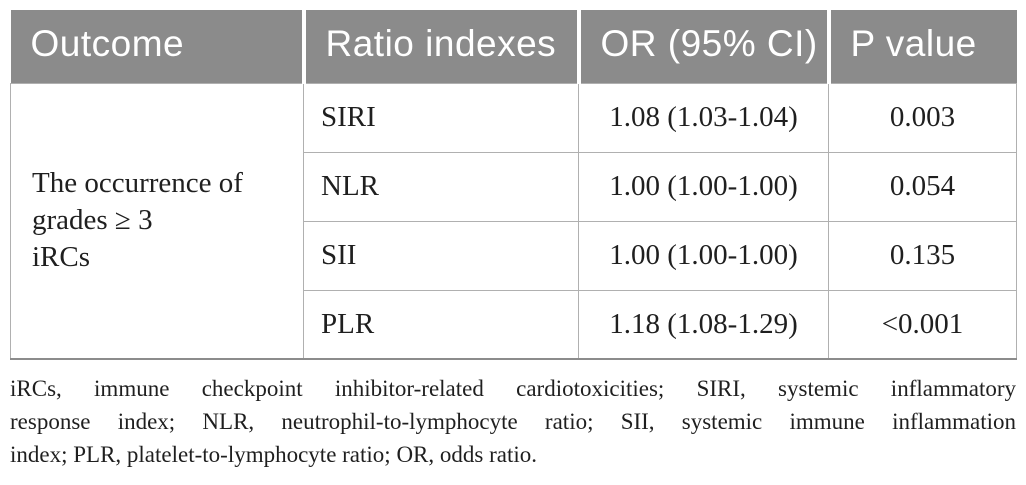 This screenshot has width=1026, height=485. What do you see at coordinates (157, 46) in the screenshot?
I see `header-outcome: Outcome` at bounding box center [157, 46].